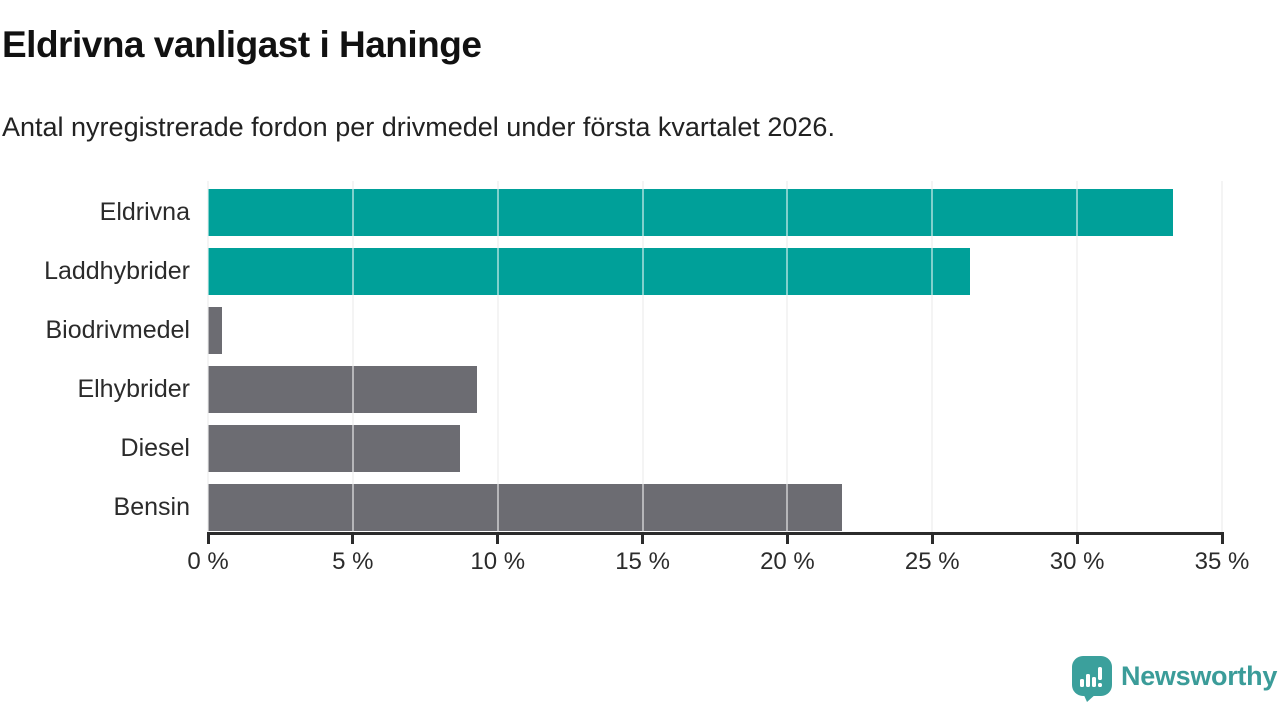  Describe the element at coordinates (525, 508) in the screenshot. I see `bar-bensin` at that location.